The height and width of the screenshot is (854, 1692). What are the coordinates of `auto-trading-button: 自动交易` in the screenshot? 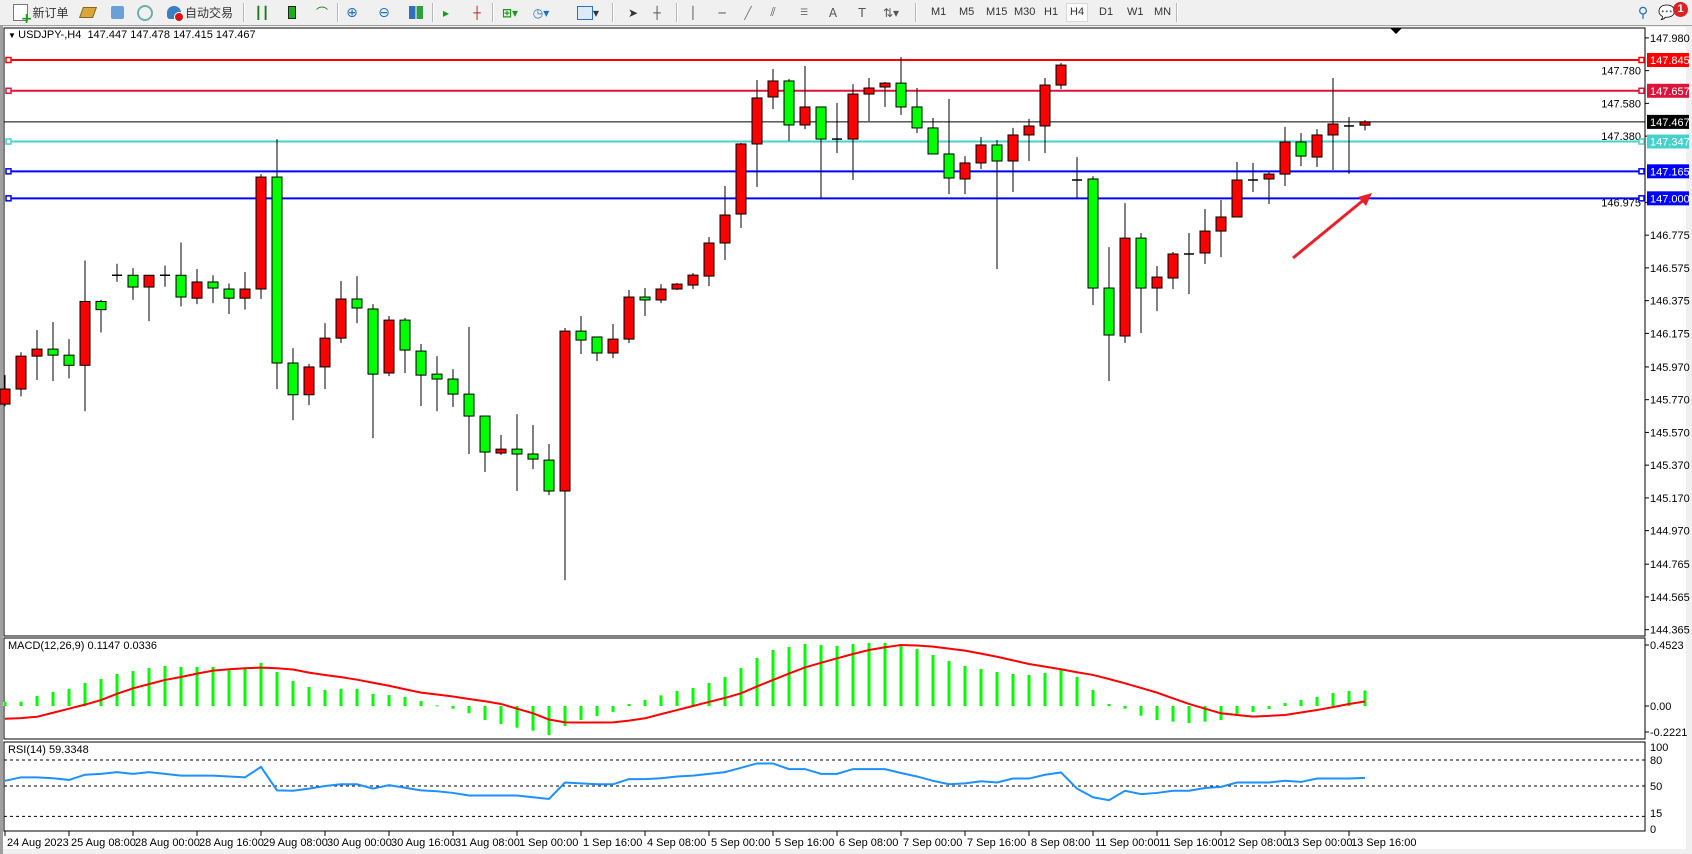 It's located at (200, 12).